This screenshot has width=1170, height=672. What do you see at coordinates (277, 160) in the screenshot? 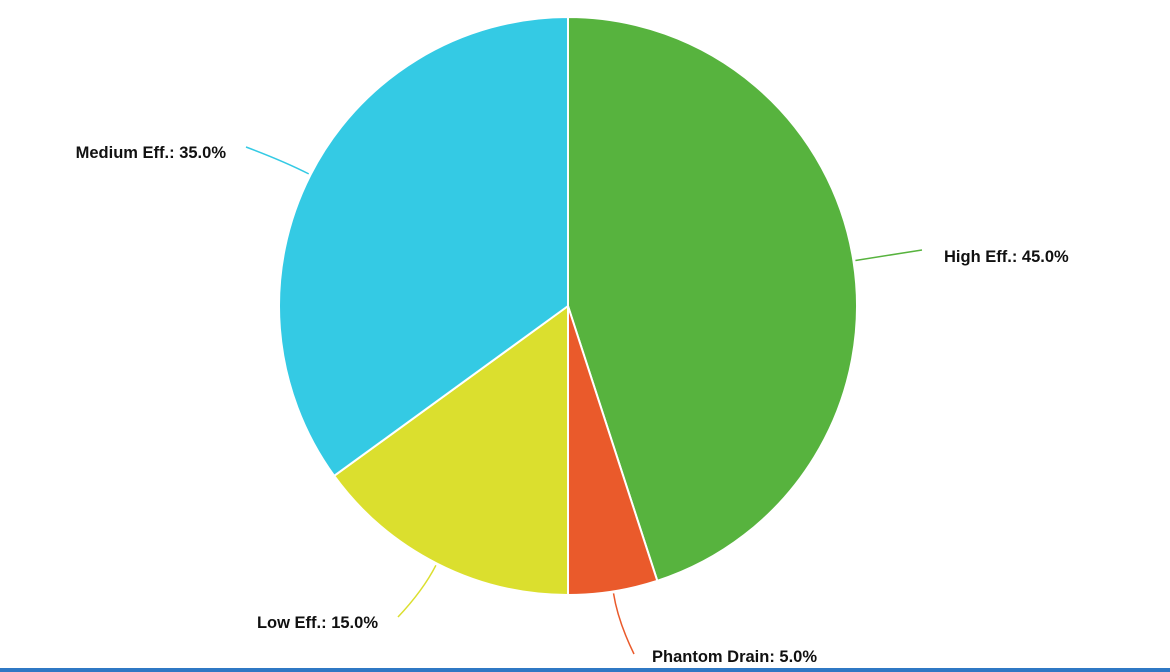
I see `leader-line-medium-eff` at bounding box center [277, 160].